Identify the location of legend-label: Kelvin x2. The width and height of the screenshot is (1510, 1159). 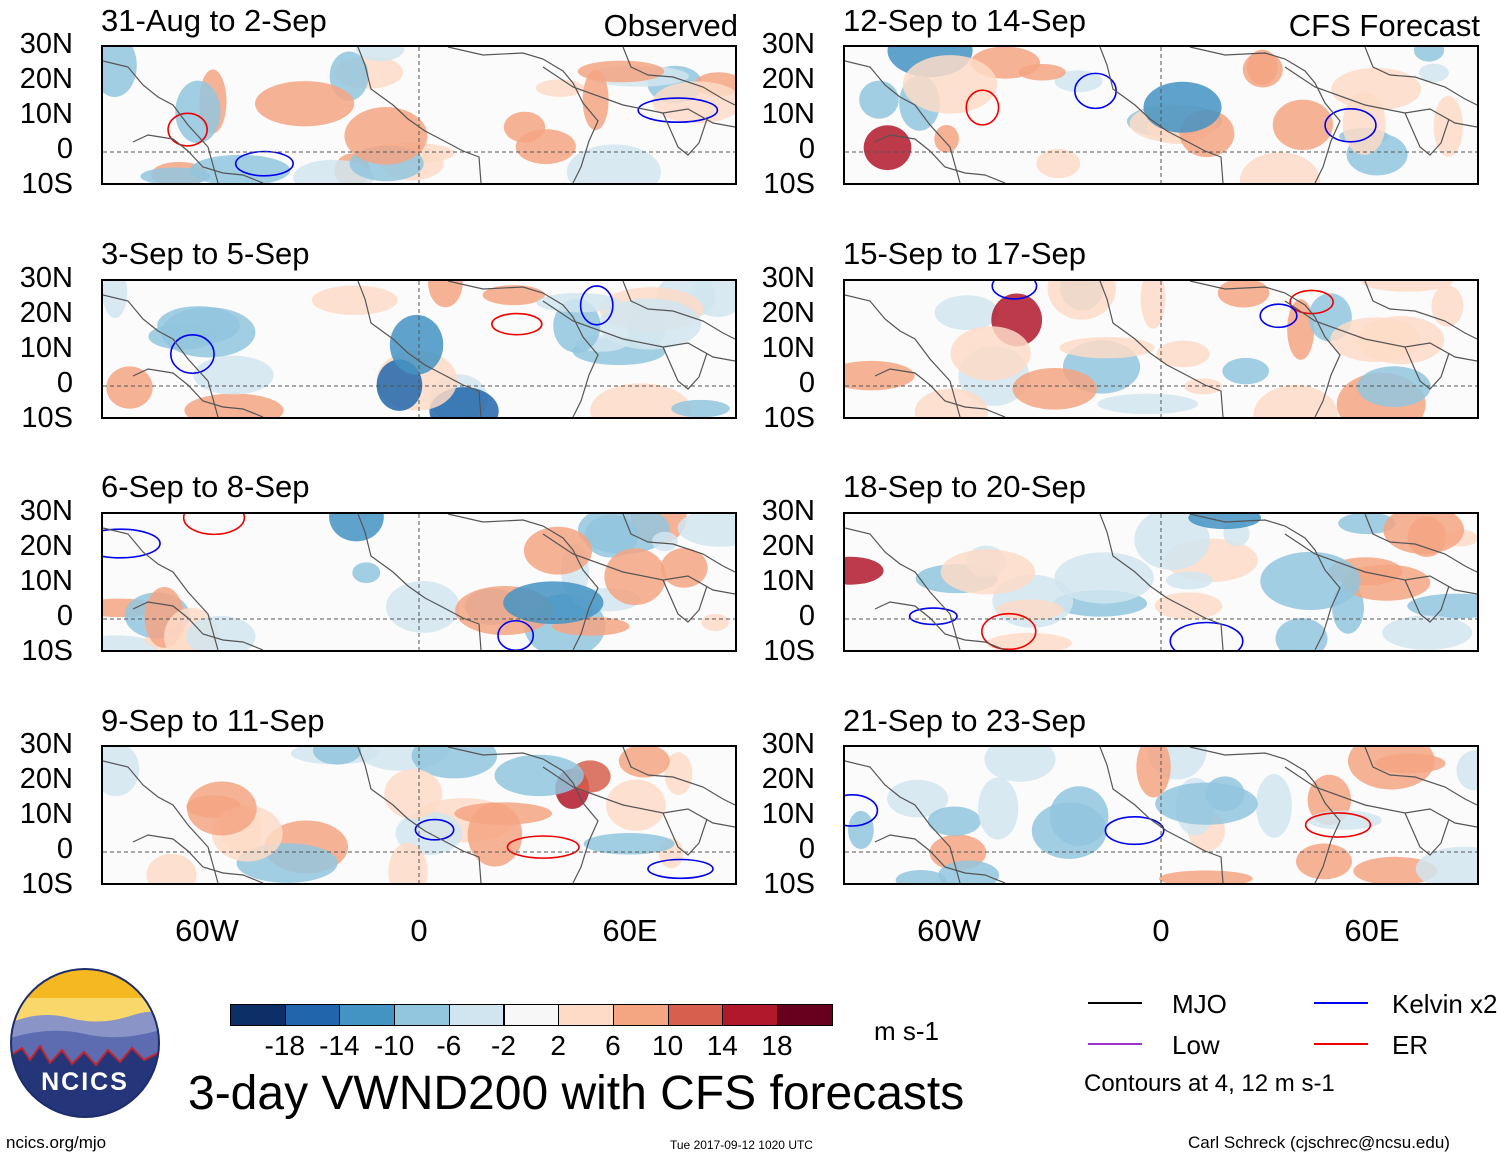
(1445, 1004).